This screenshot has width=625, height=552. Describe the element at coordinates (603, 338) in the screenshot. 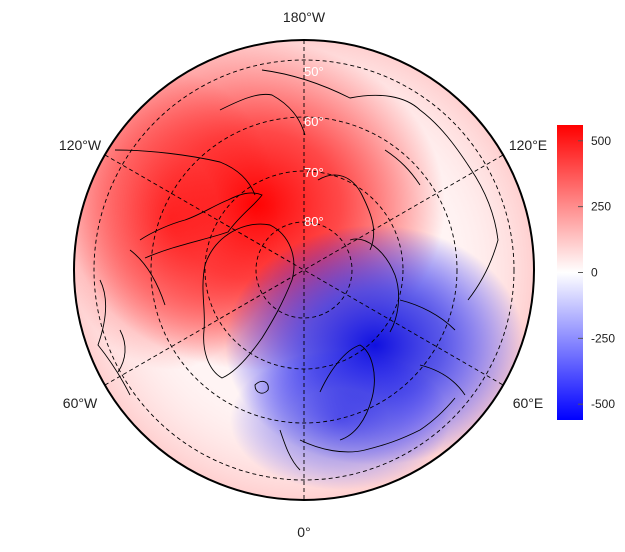

I see `colorbar-tick-label: -250` at that location.